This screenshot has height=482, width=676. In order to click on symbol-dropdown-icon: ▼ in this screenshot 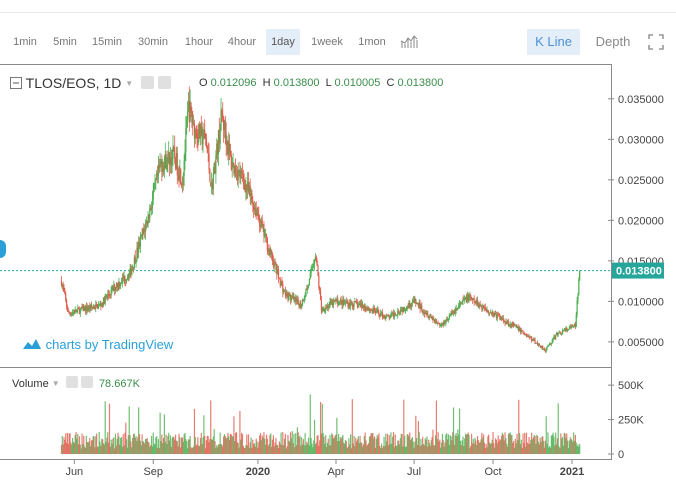, I will do `click(129, 83)`.